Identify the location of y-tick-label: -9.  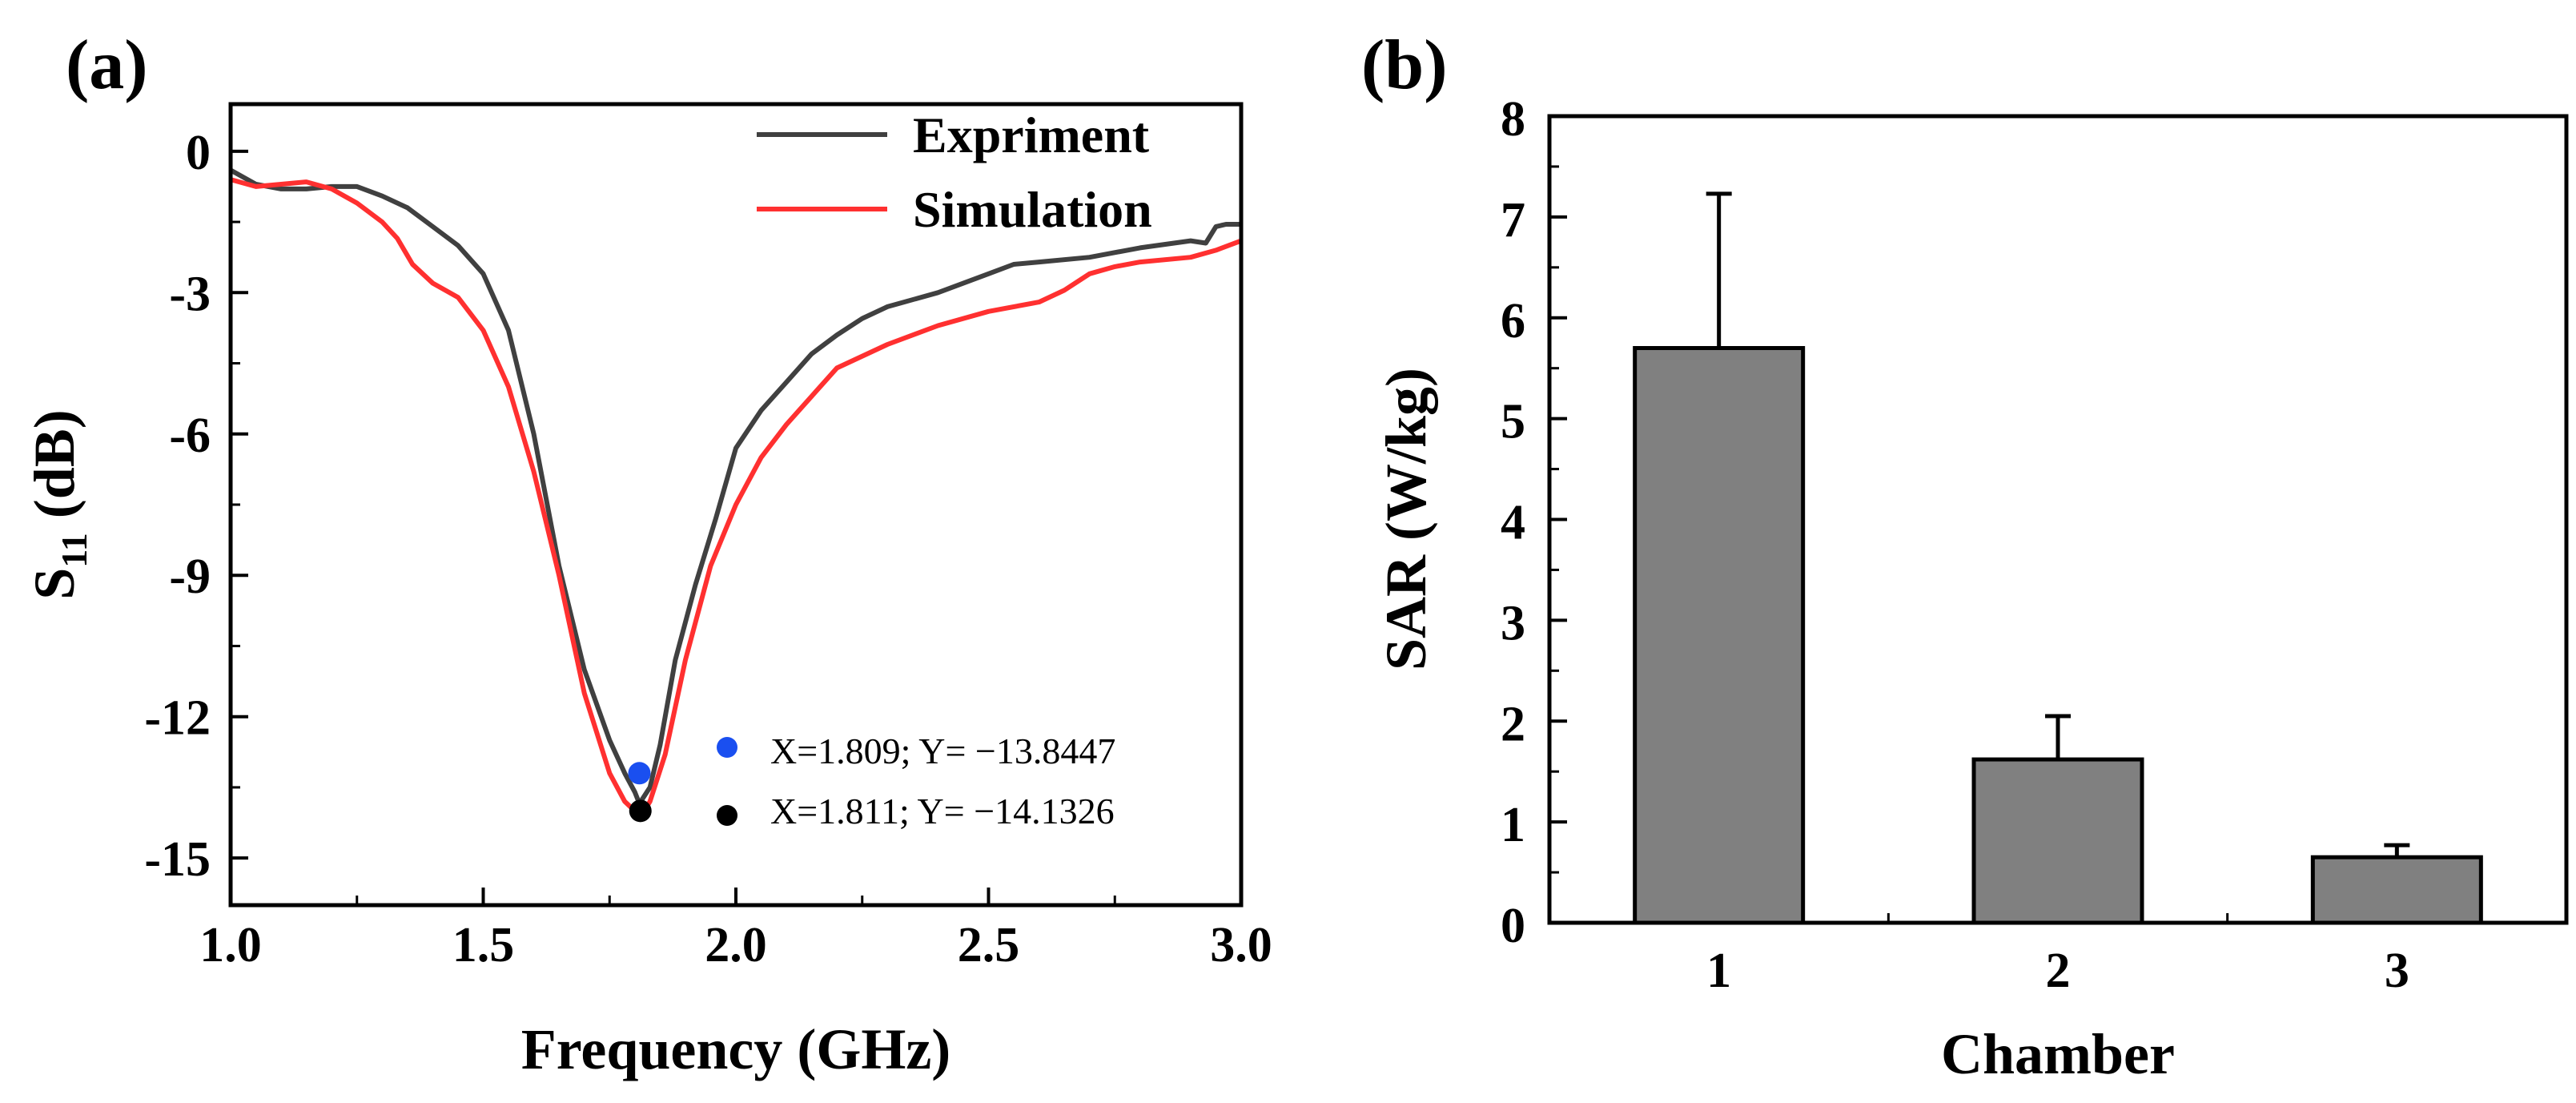
(190, 576).